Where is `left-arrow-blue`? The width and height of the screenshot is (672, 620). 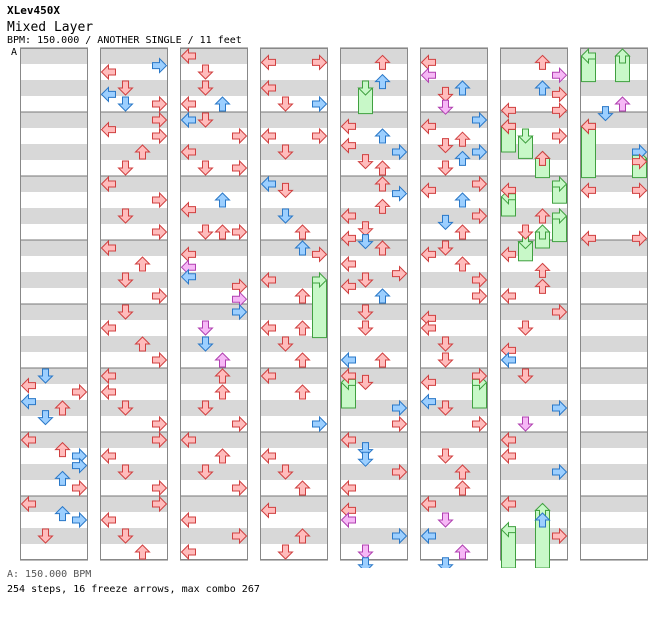
left-arrow-blue is located at coordinates (268, 184).